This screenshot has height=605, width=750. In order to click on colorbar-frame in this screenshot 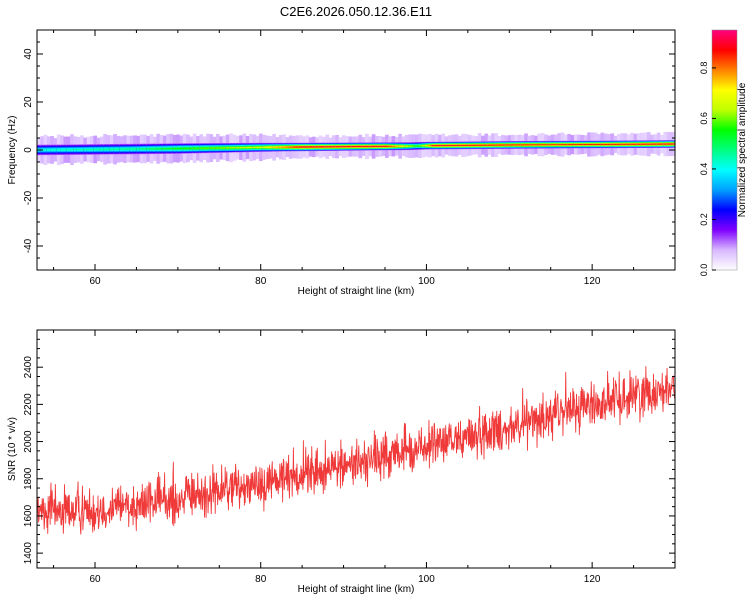, I will do `click(724, 150)`.